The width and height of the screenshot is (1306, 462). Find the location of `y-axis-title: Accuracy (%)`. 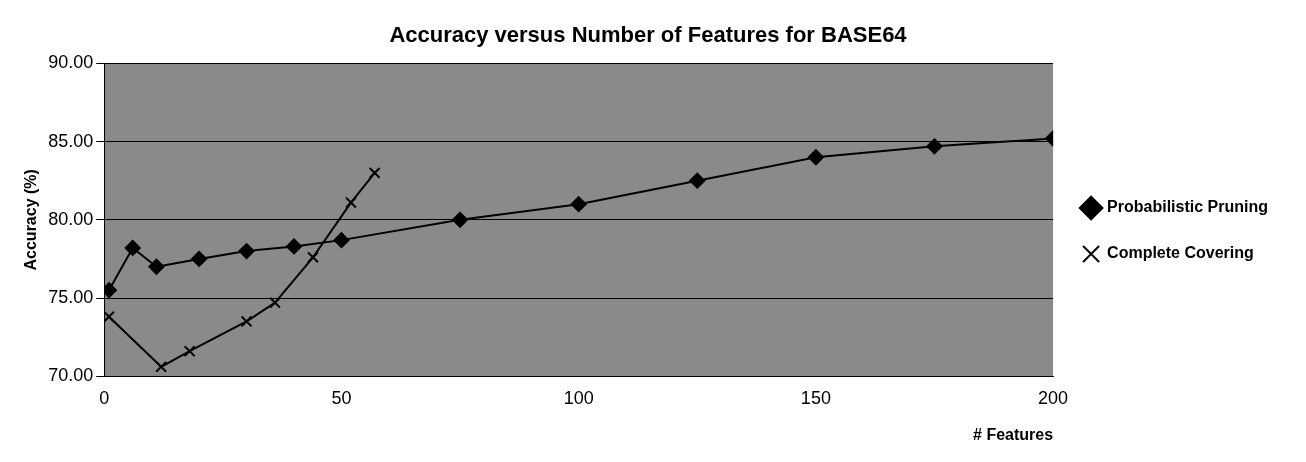

y-axis-title: Accuracy (%) is located at coordinates (31, 220).